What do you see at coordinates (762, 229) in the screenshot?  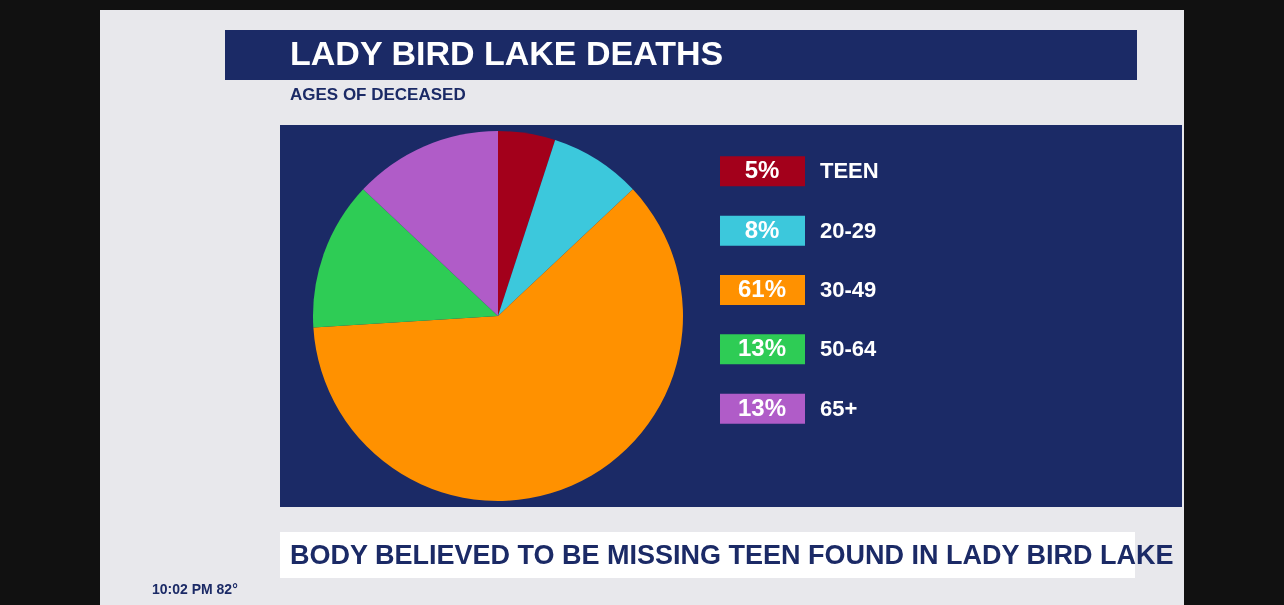 I see `data-label: 8%` at bounding box center [762, 229].